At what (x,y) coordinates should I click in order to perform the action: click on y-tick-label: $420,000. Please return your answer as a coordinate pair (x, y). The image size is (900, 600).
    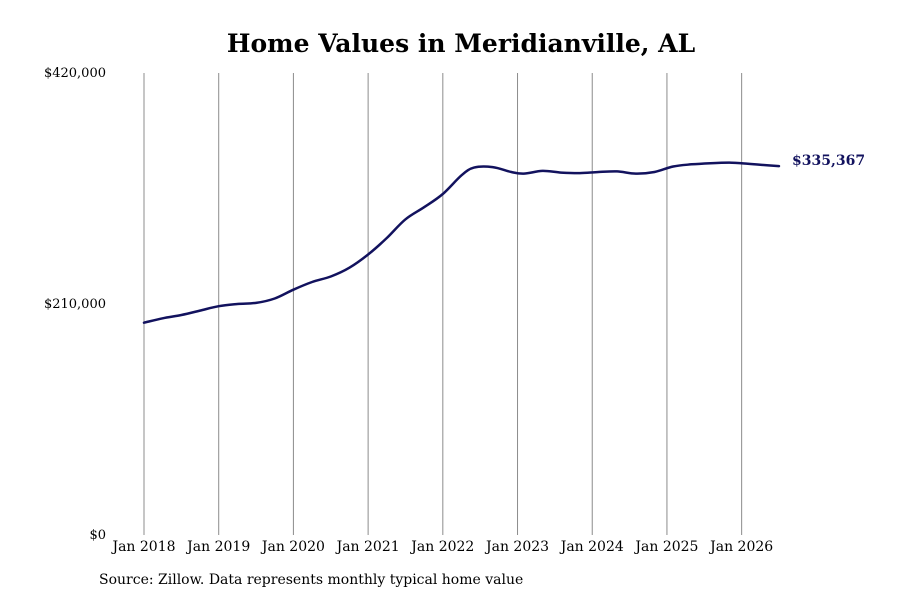
    Looking at the image, I should click on (75, 73).